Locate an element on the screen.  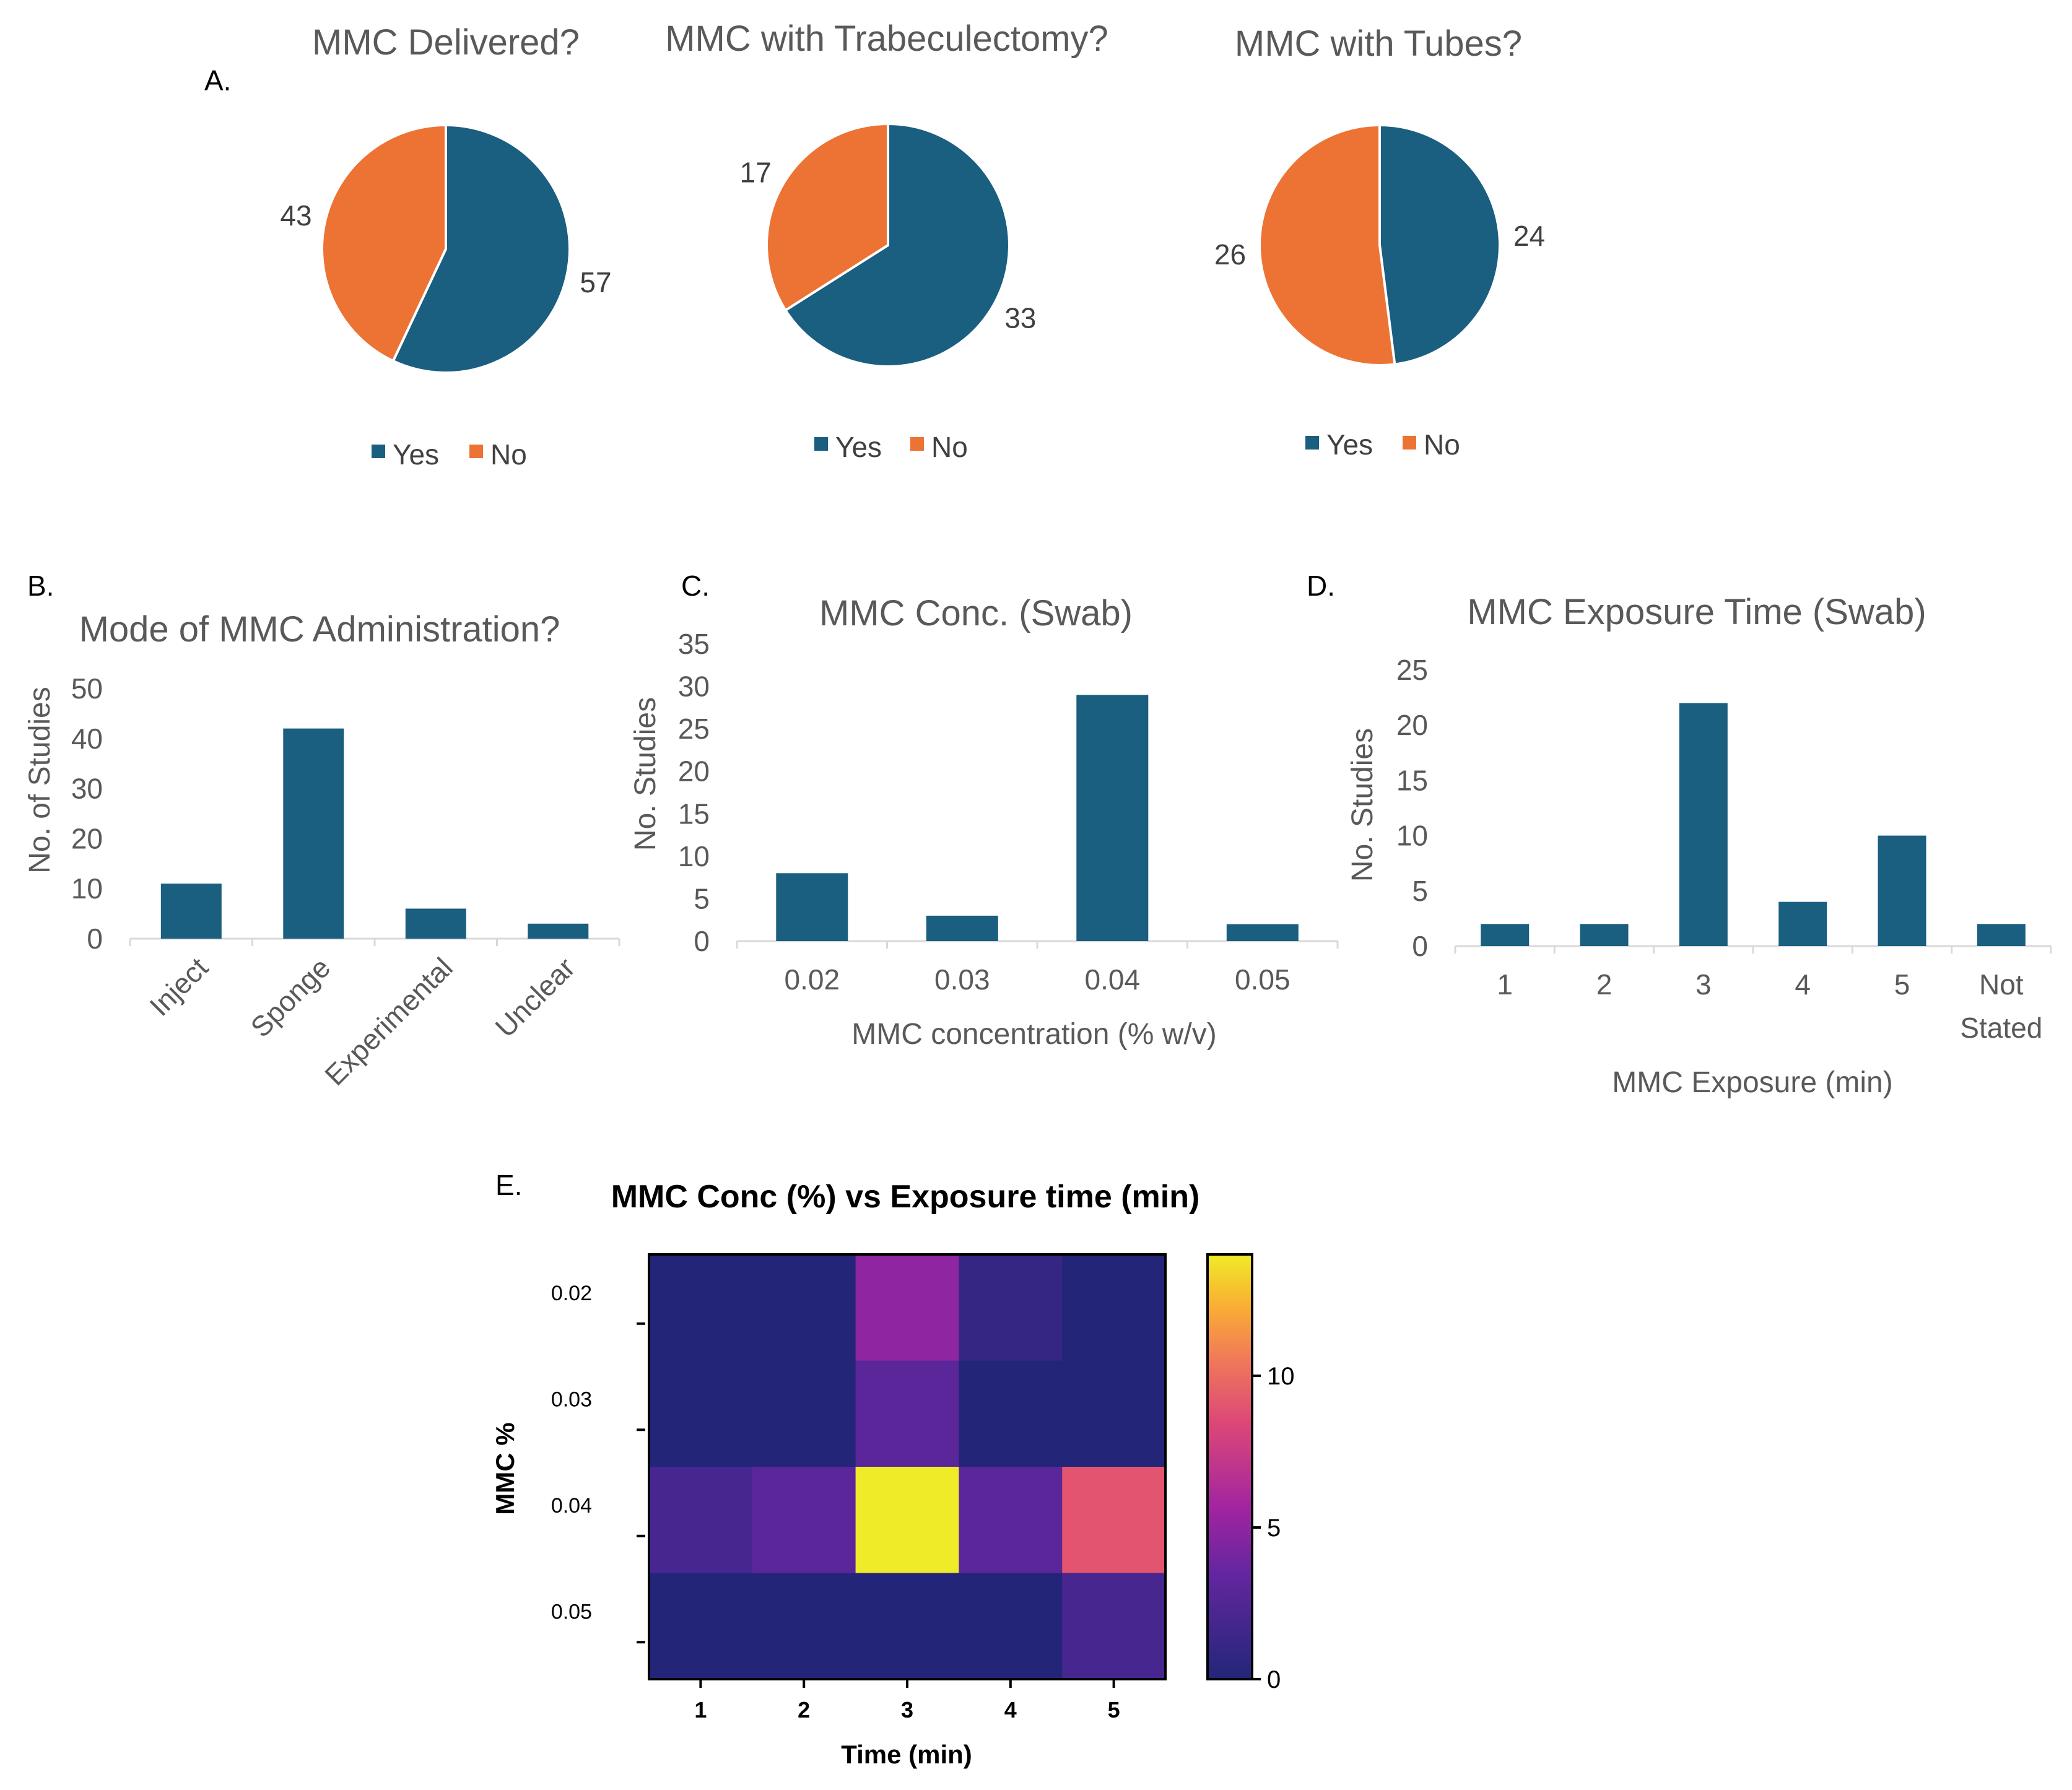
y-tick-label: 40 is located at coordinates (87, 739).